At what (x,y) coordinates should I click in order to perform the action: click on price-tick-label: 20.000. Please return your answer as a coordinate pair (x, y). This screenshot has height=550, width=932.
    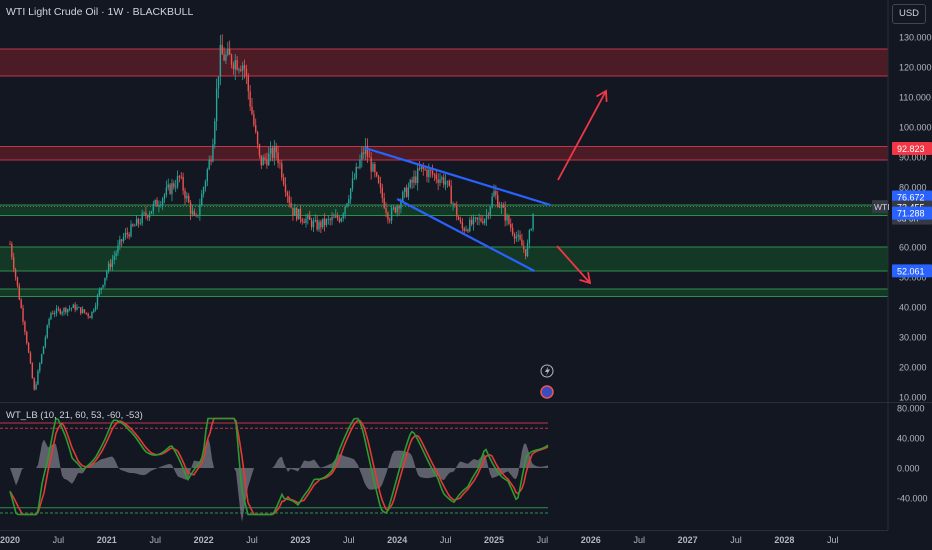
    Looking at the image, I should click on (913, 368).